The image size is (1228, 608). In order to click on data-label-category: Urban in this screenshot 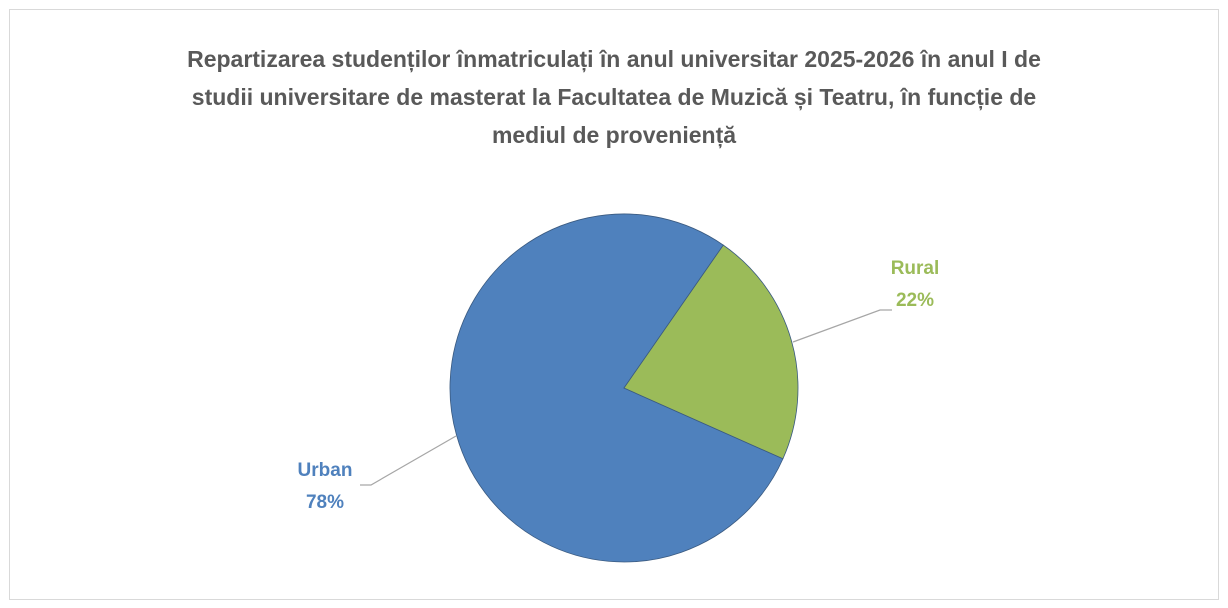, I will do `click(325, 470)`.